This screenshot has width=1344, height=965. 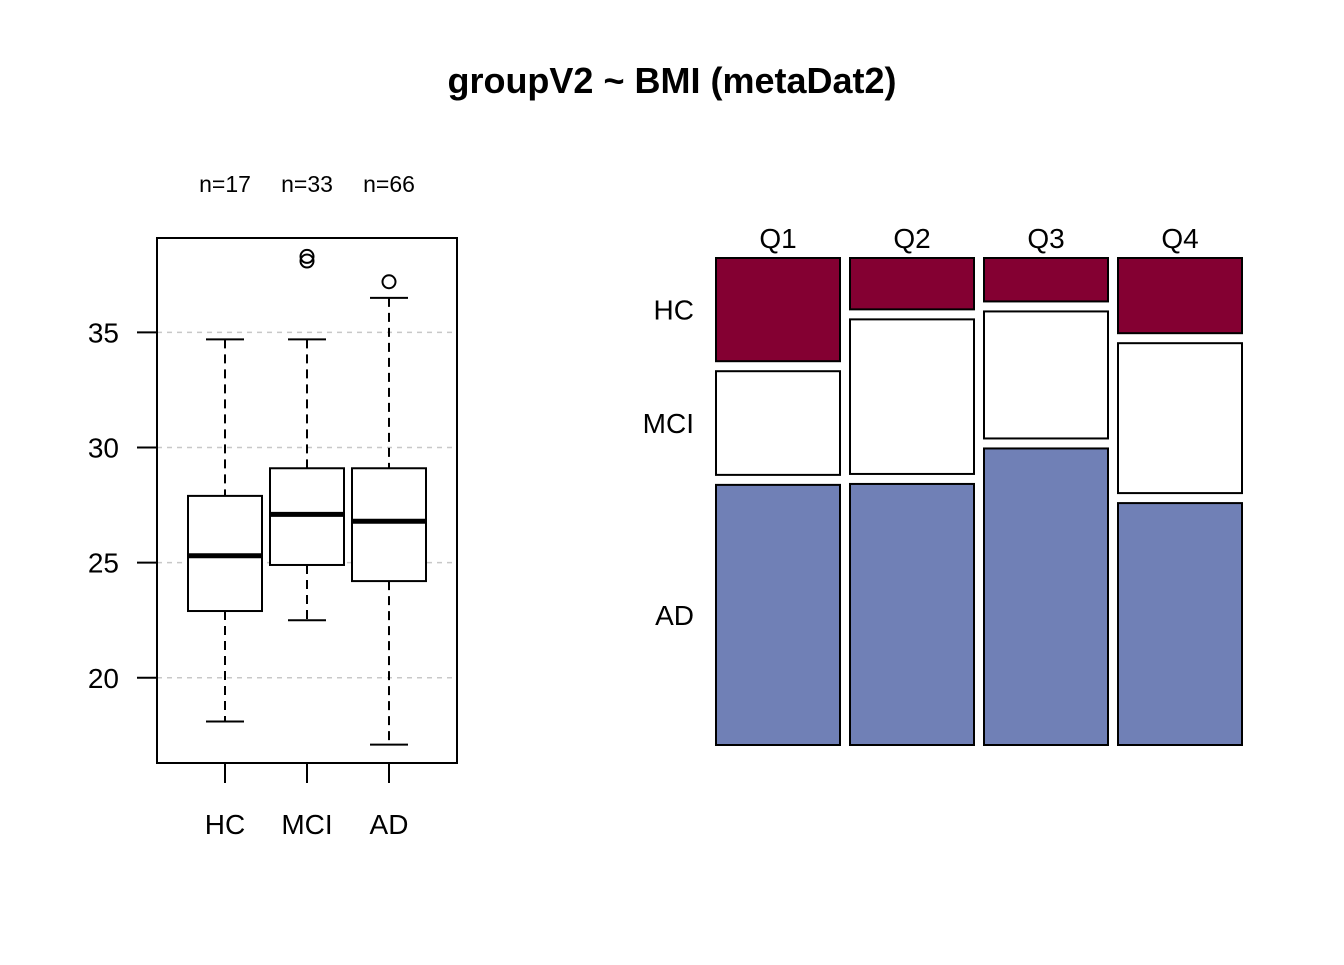 What do you see at coordinates (389, 824) in the screenshot?
I see `x-tick-label-ad: AD` at bounding box center [389, 824].